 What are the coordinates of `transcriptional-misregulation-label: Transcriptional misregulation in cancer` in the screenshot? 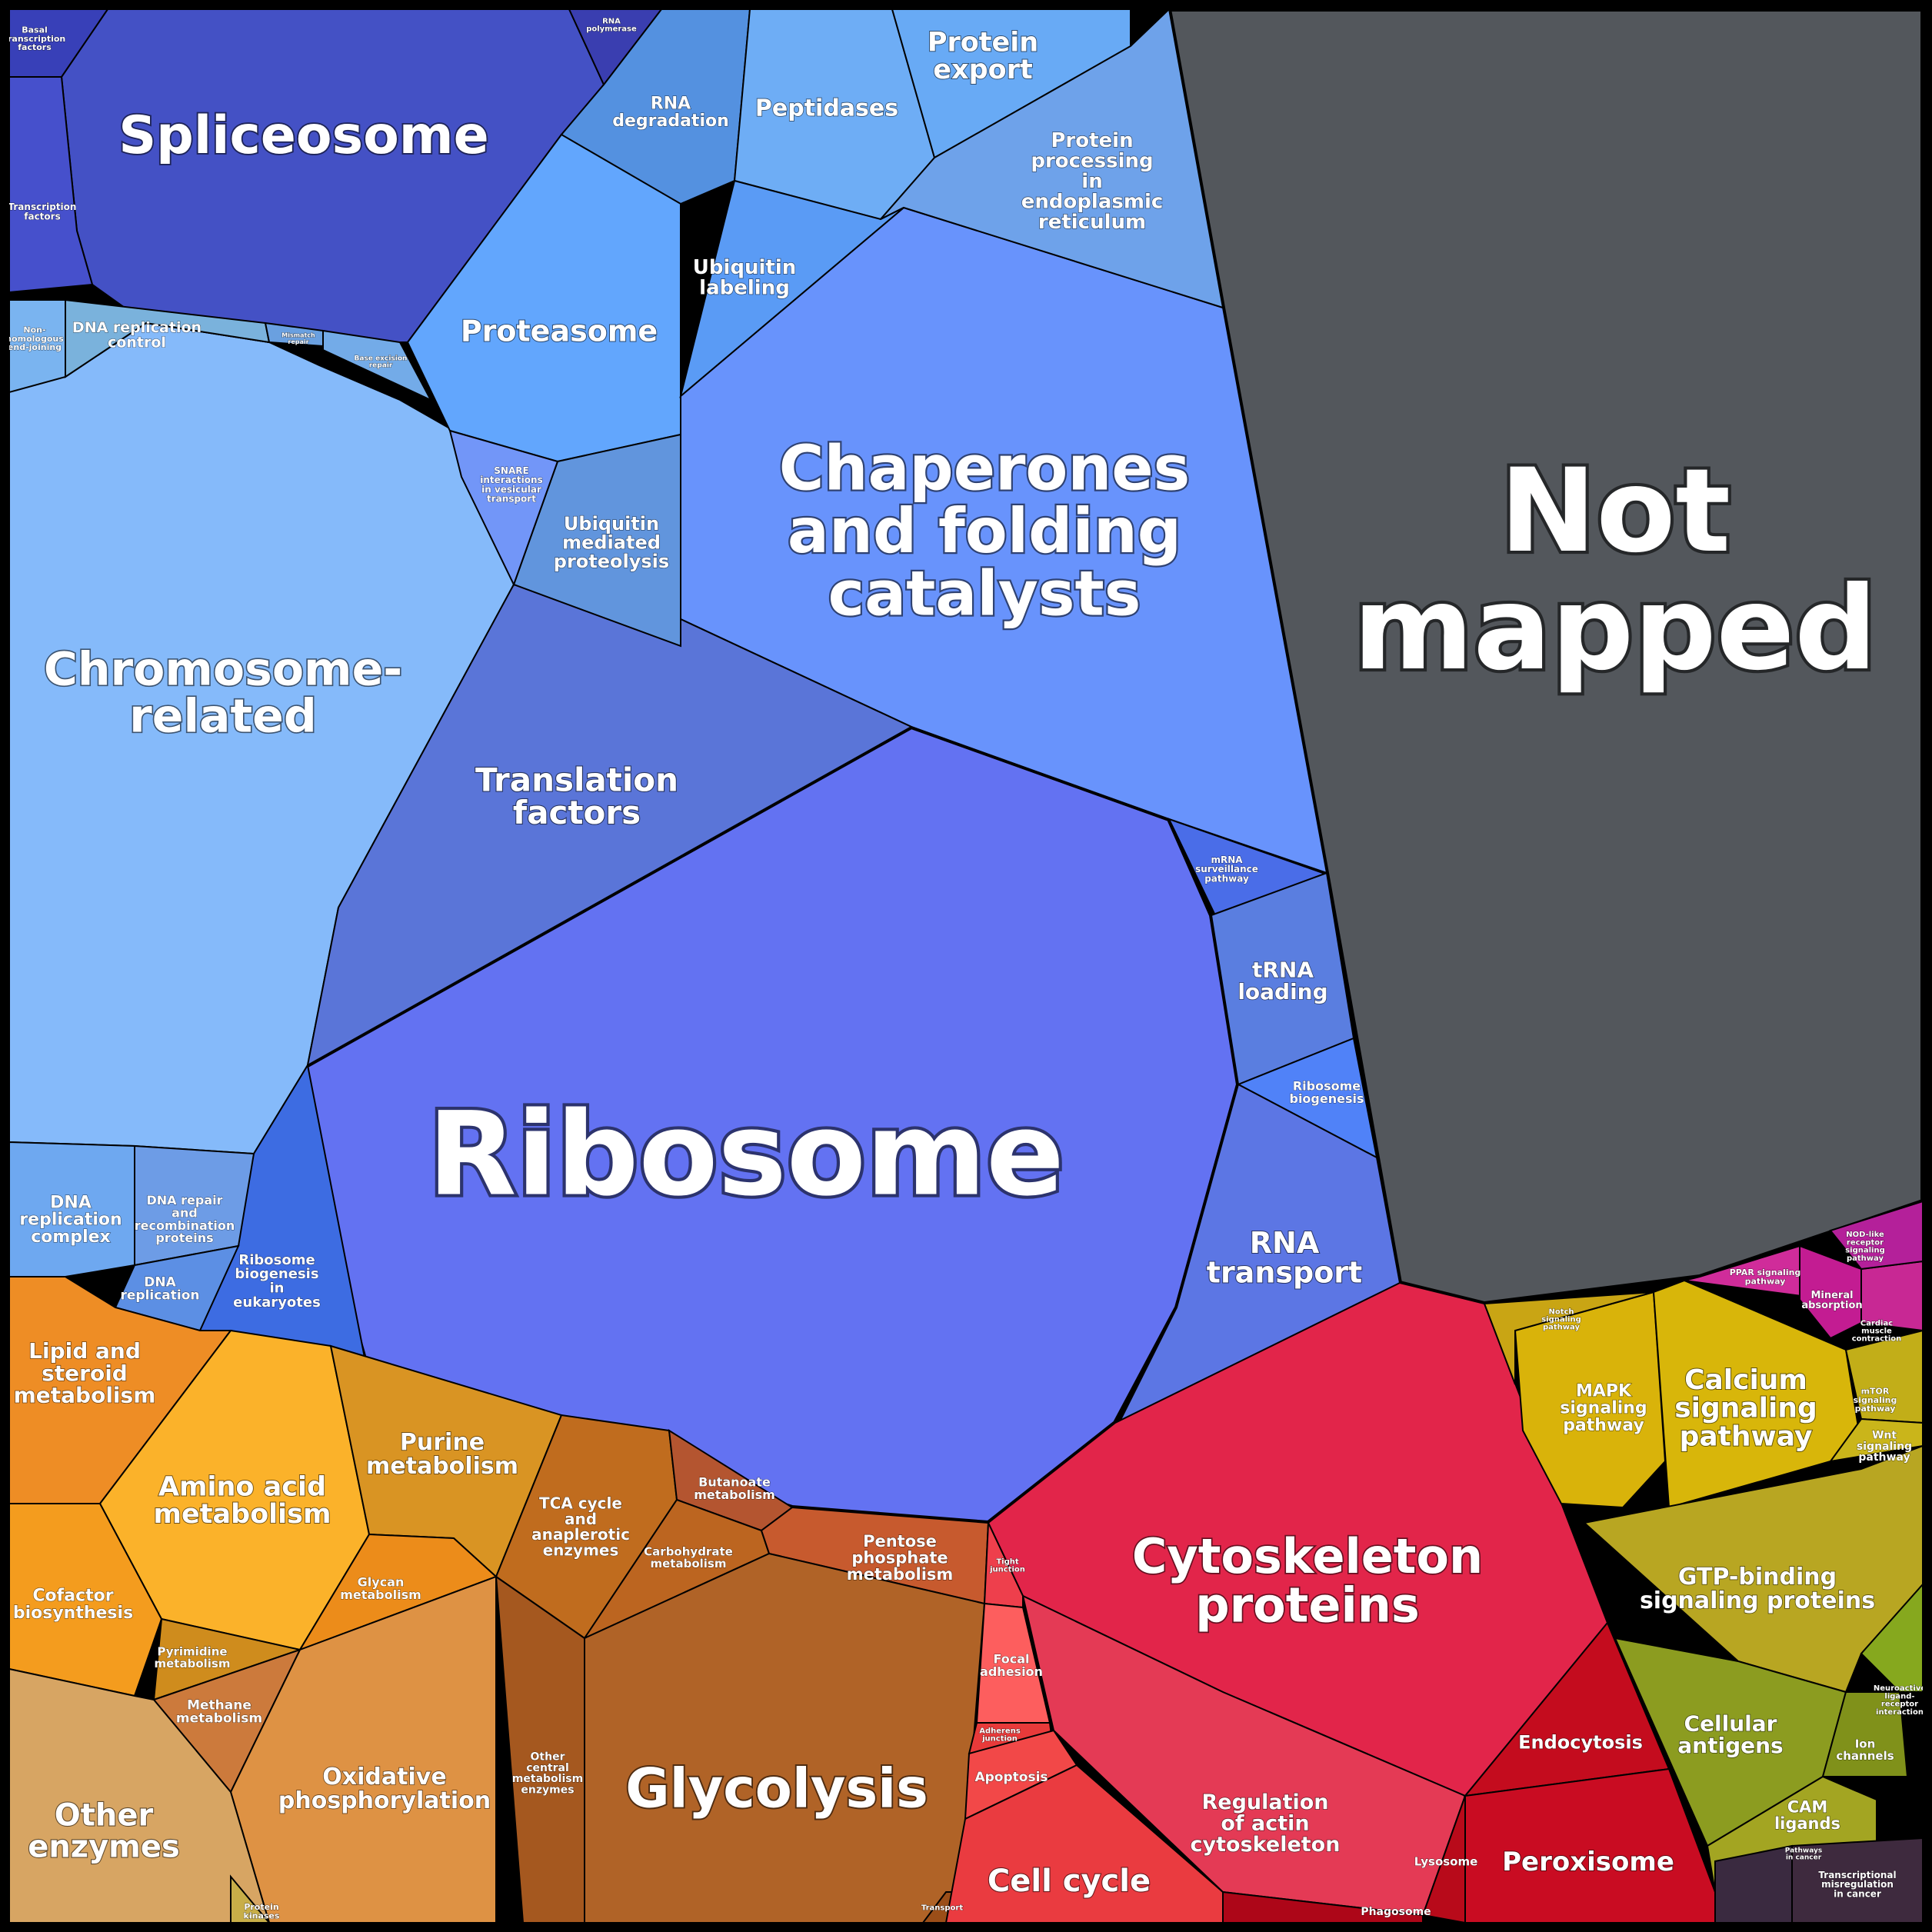 It's located at (1857, 1884).